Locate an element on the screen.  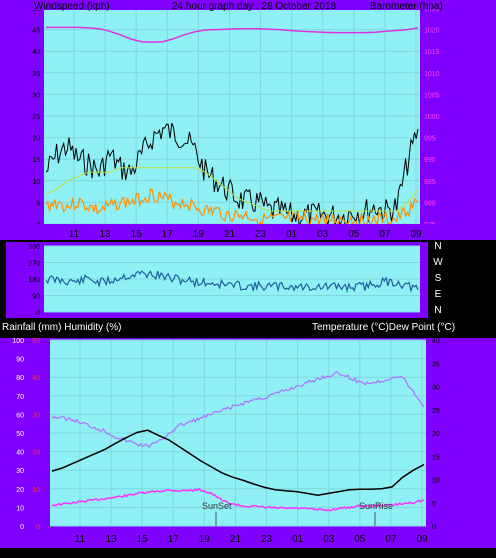
humidity-tick-label: 60 is located at coordinates (20, 415).